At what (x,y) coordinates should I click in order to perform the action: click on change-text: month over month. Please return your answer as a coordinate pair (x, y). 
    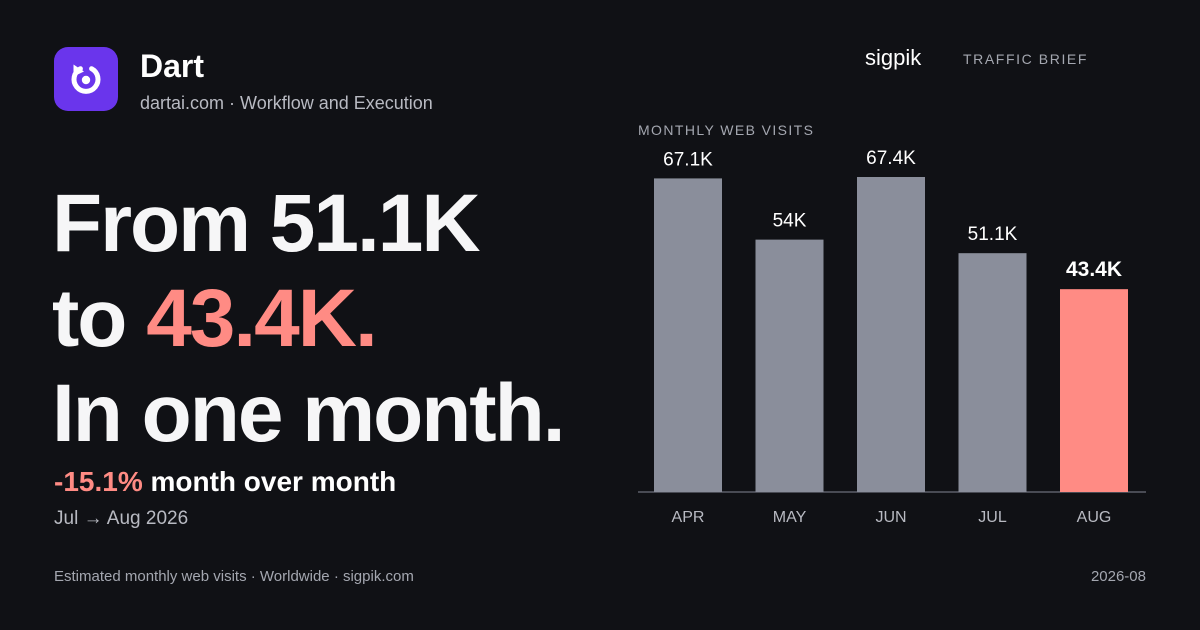
    Looking at the image, I should click on (269, 481).